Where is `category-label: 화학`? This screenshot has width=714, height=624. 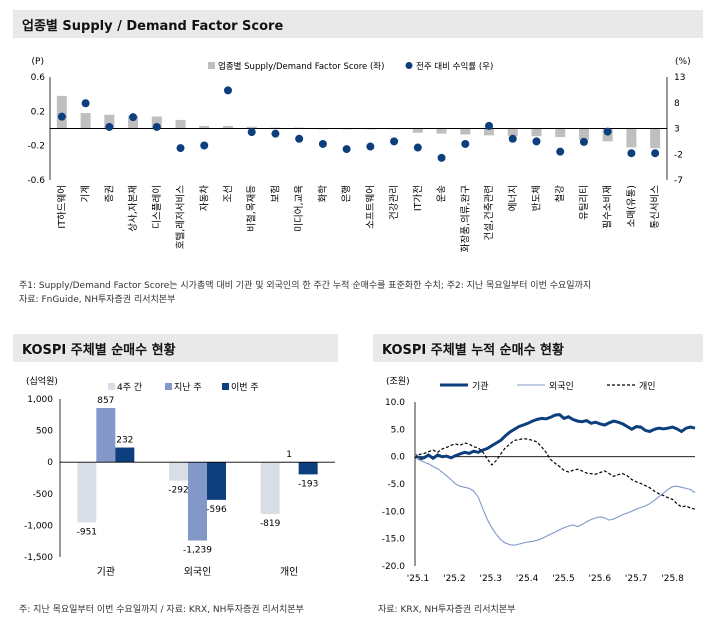
category-label: 화학 is located at coordinates (323, 194).